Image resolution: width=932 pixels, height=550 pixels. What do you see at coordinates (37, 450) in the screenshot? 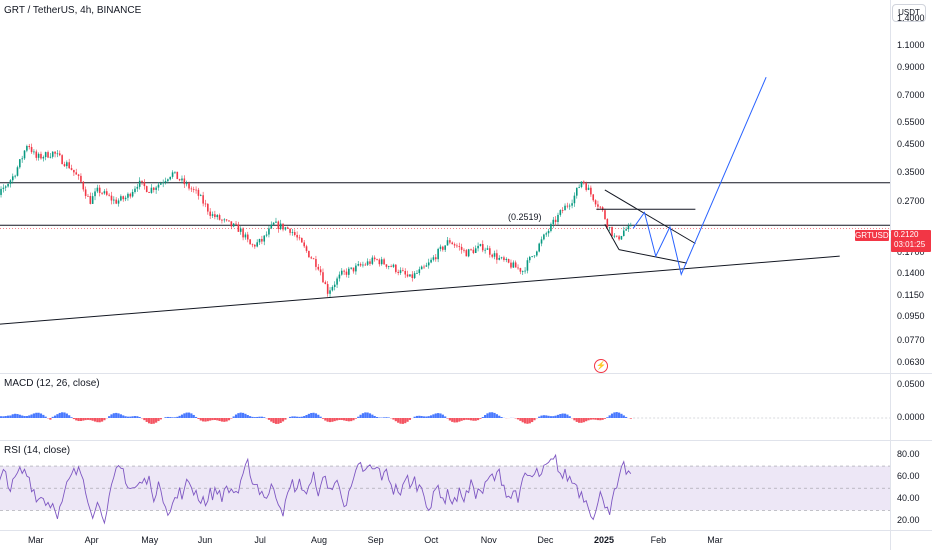
I see `rsi-title: RSI (14, close)` at bounding box center [37, 450].